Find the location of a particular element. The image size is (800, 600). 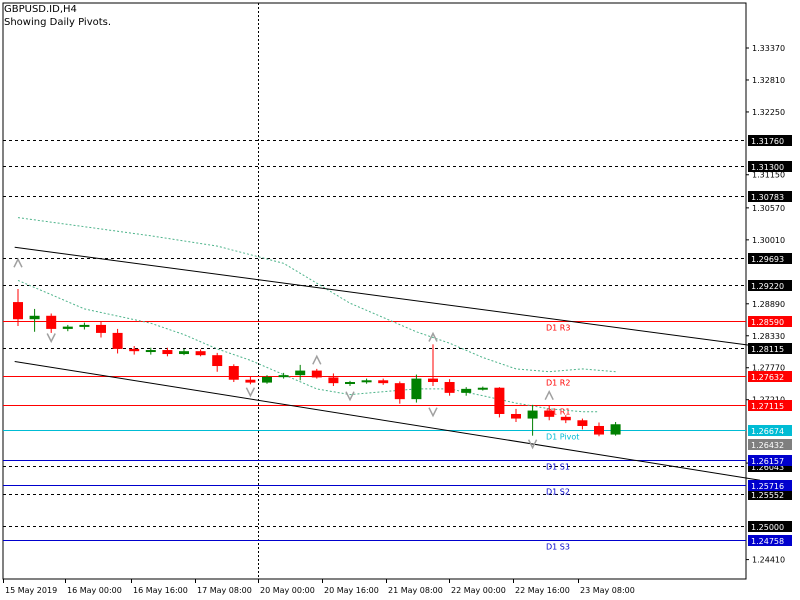

pivot-label: D1 R1 is located at coordinates (558, 412).